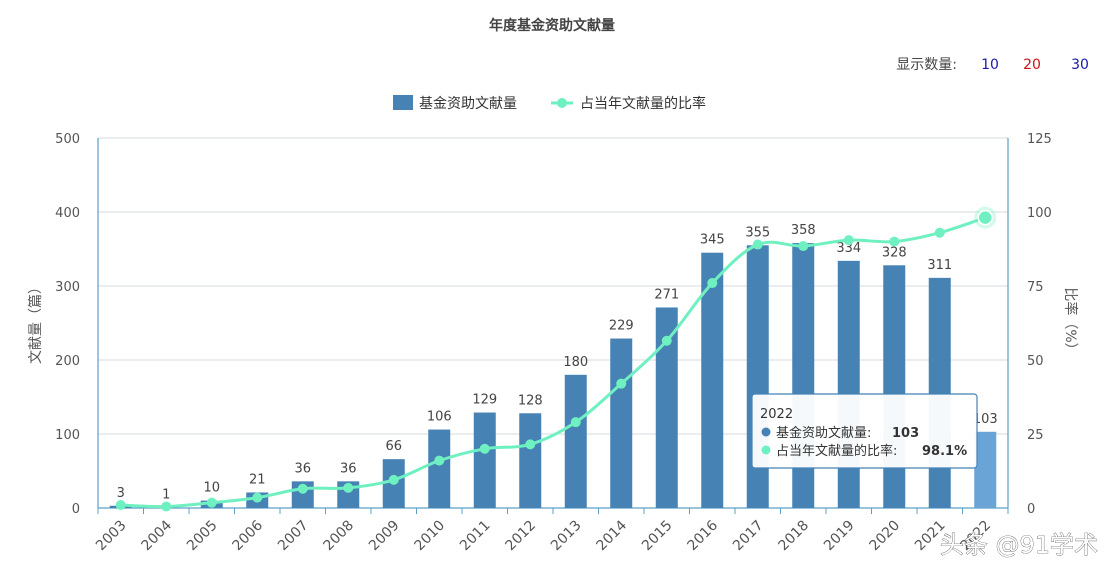 The width and height of the screenshot is (1116, 577). Describe the element at coordinates (905, 433) in the screenshot. I see `tooltip-bar-value: 103` at that location.